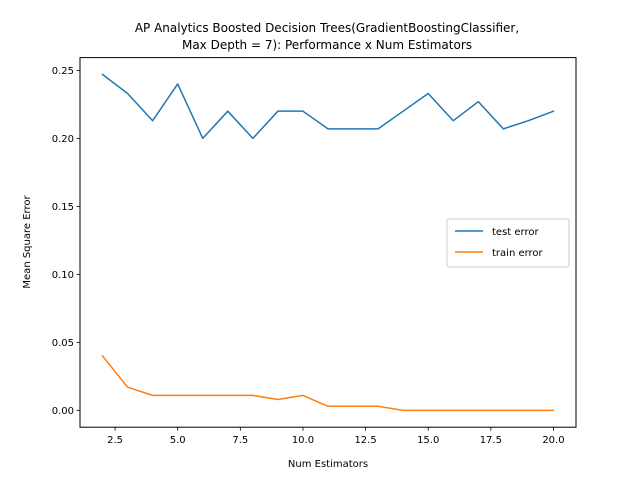 The height and width of the screenshot is (480, 640). What do you see at coordinates (515, 232) in the screenshot?
I see `legend-label-test-error: test error` at bounding box center [515, 232].